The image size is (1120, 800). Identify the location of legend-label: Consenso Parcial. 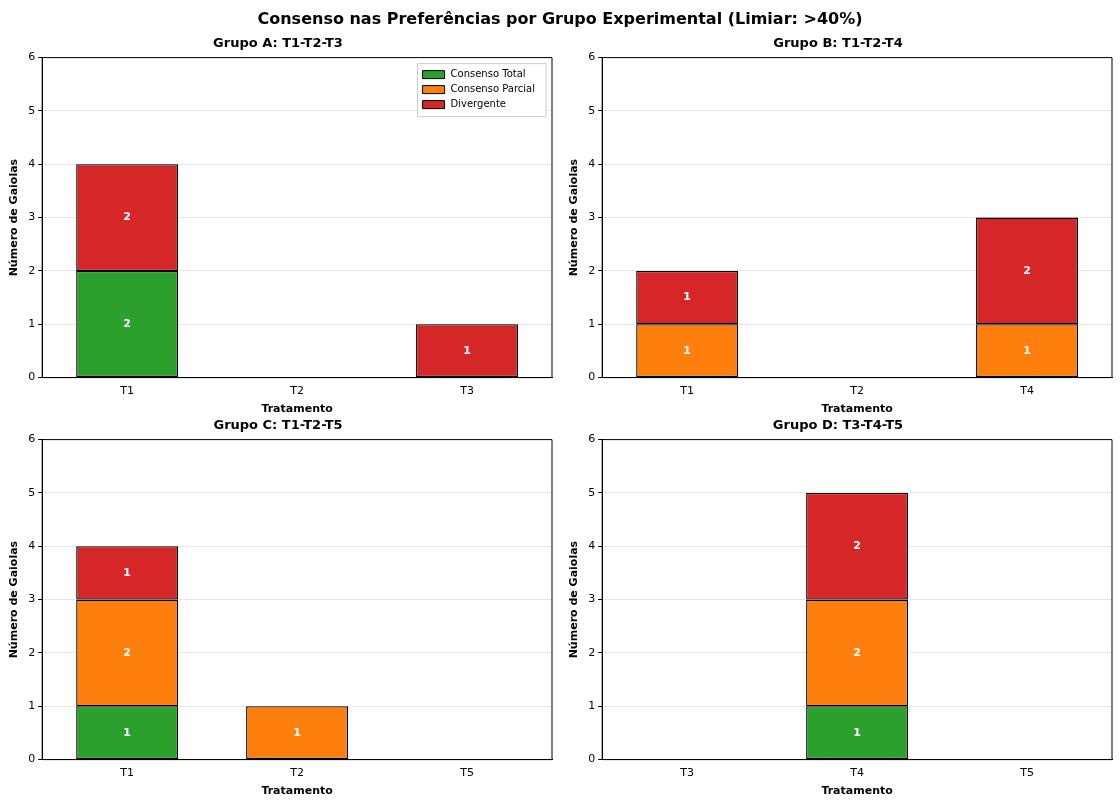
(493, 89).